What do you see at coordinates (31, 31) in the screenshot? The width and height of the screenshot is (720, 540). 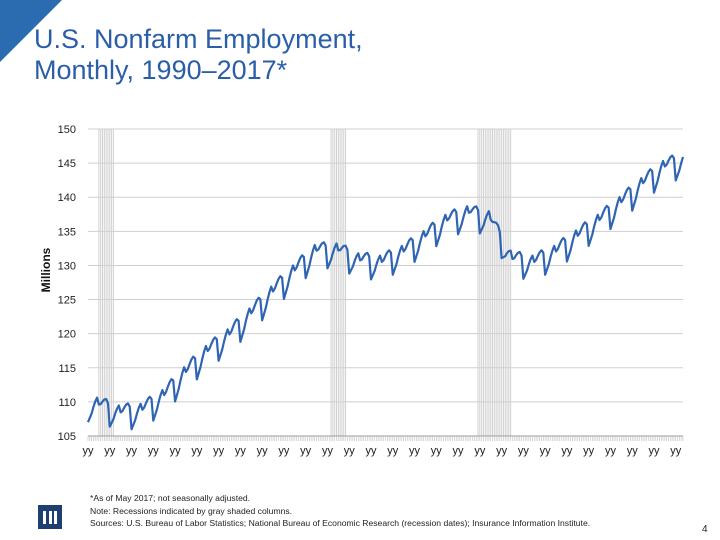 I see `corner-accent-triangle` at bounding box center [31, 31].